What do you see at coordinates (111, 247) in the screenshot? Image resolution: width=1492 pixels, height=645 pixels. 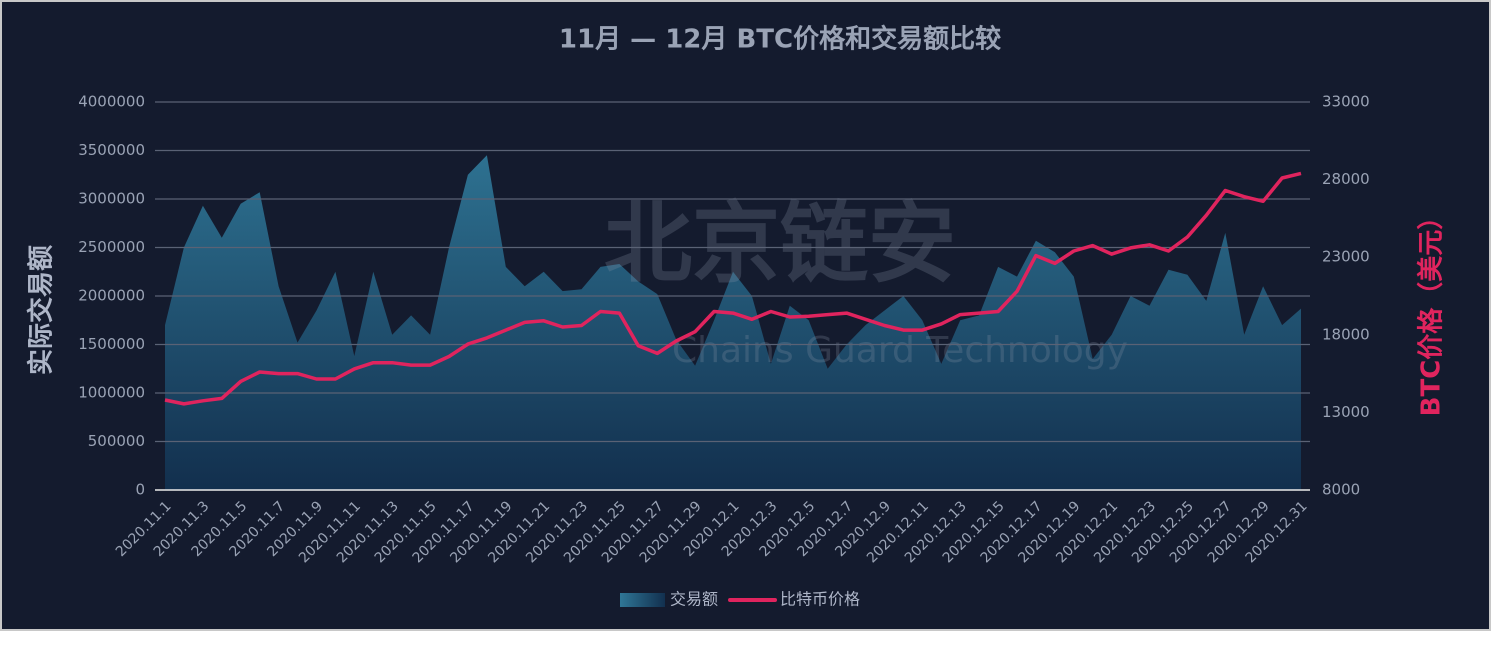 I see `y-tick-label: 2500000` at bounding box center [111, 247].